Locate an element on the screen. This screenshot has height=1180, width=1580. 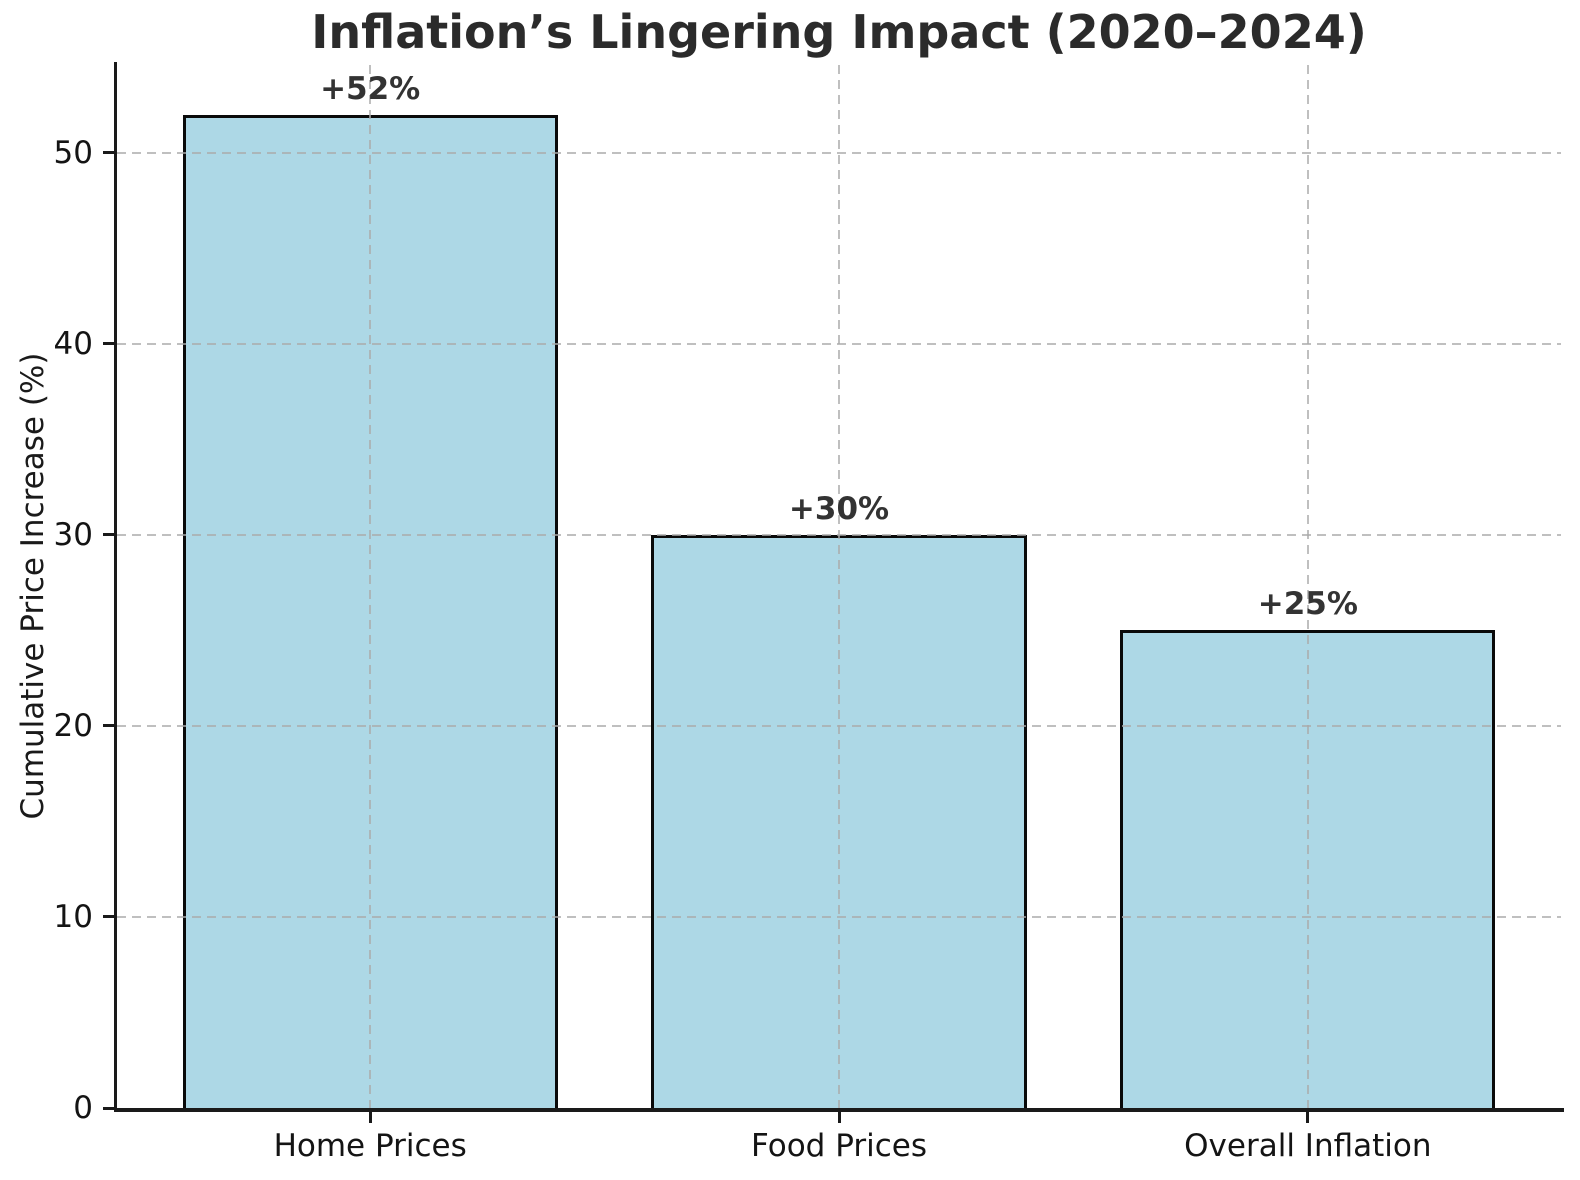
x-tick-label-food-prices: Food Prices is located at coordinates (839, 1146).